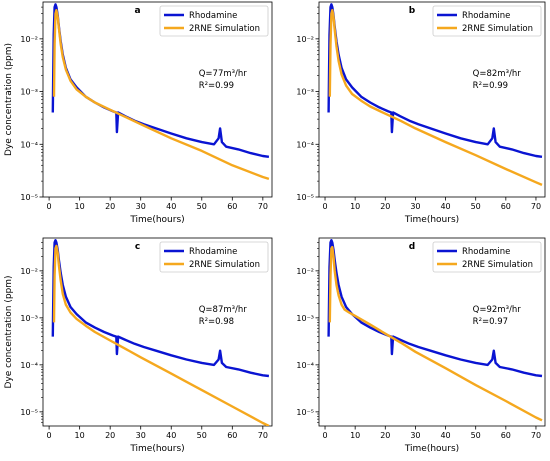 The width and height of the screenshot is (550, 461). What do you see at coordinates (497, 310) in the screenshot?
I see `flow-rate-annotation: Q=92m³/hr` at bounding box center [497, 310].